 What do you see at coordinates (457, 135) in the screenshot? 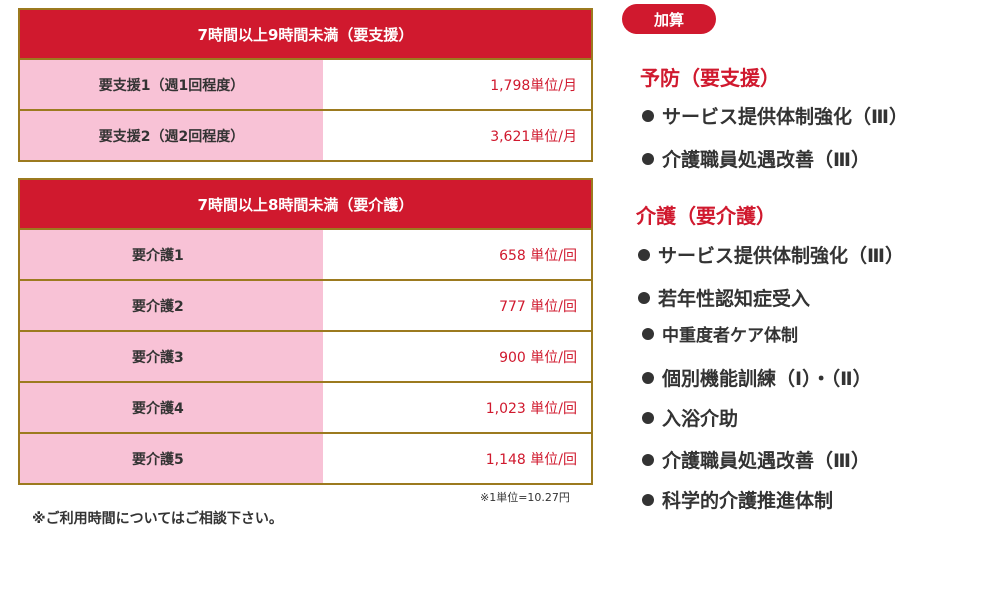
I see `row-value: 3,621単位/月` at bounding box center [457, 135].